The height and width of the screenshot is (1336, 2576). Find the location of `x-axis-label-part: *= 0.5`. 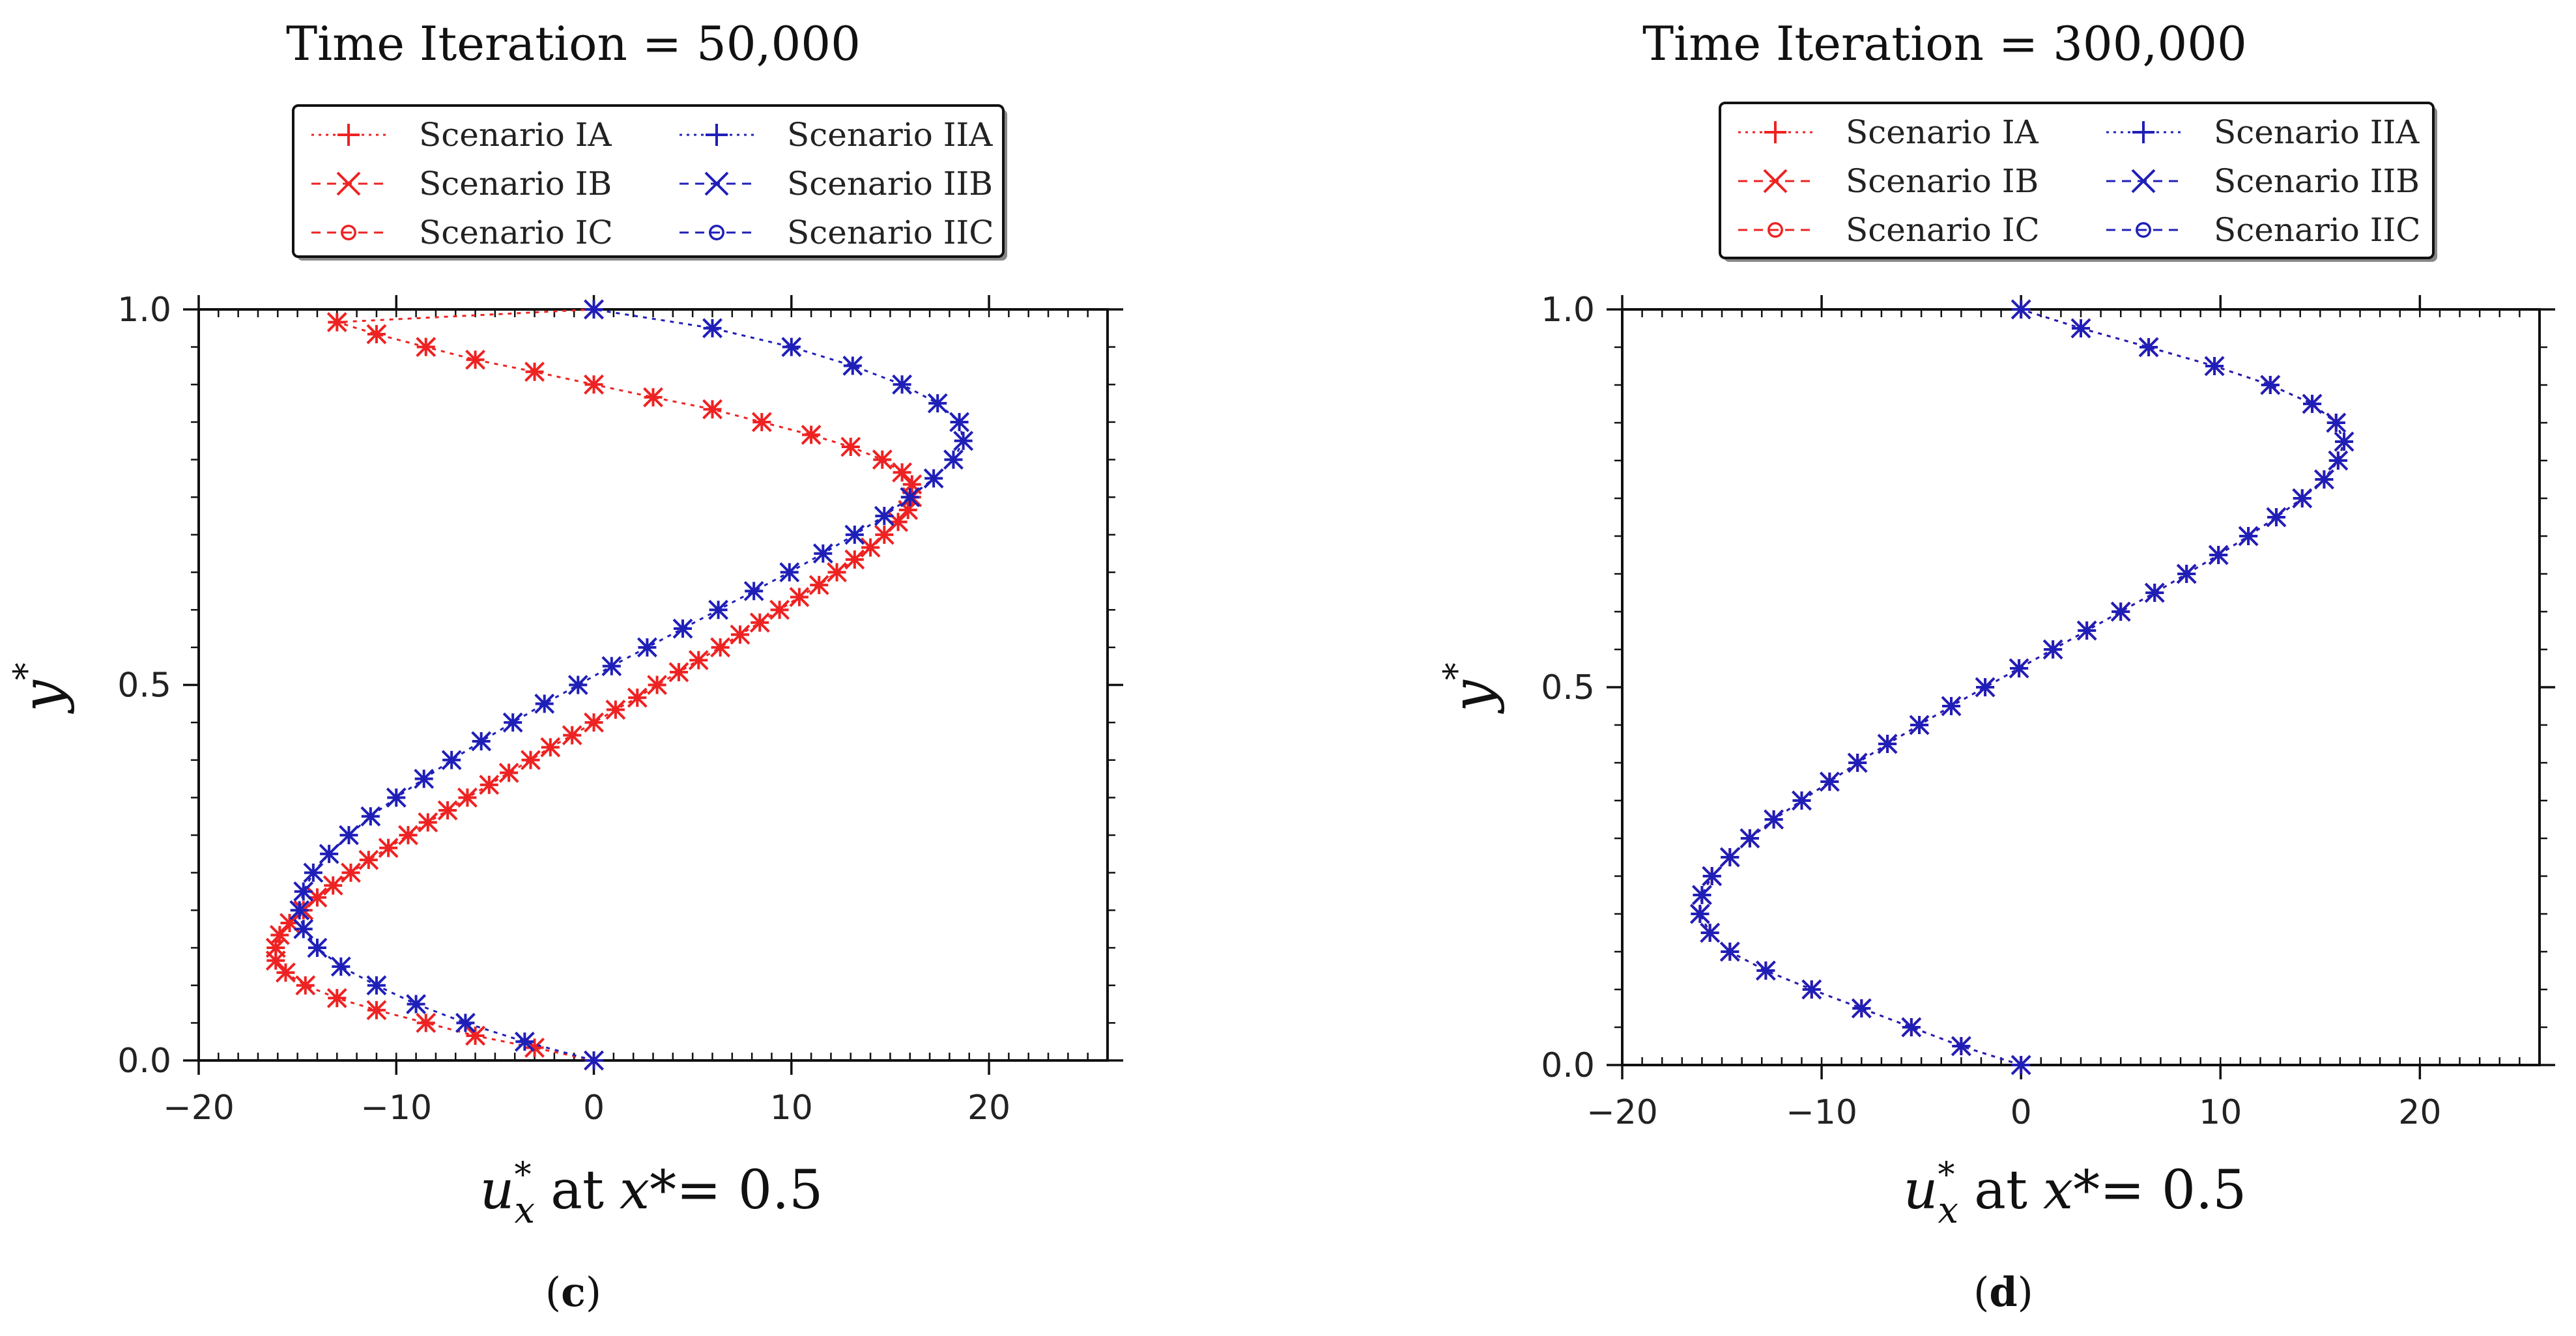

x-axis-label-part: *= 0.5 is located at coordinates (736, 1190).